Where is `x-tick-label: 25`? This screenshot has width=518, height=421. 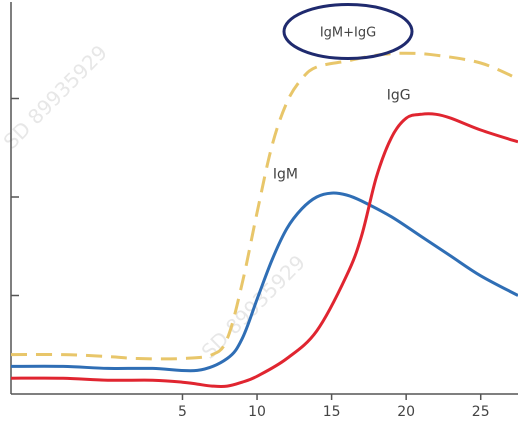 x-tick-label: 25 is located at coordinates (481, 412).